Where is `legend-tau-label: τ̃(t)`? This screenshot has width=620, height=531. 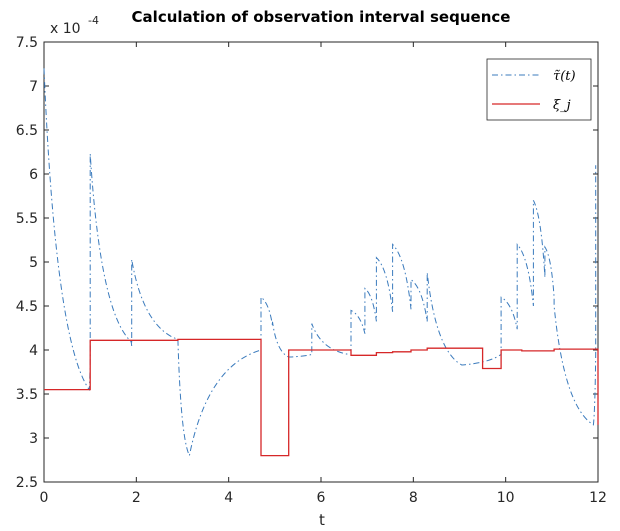 legend-tau-label: τ̃(t) is located at coordinates (564, 76).